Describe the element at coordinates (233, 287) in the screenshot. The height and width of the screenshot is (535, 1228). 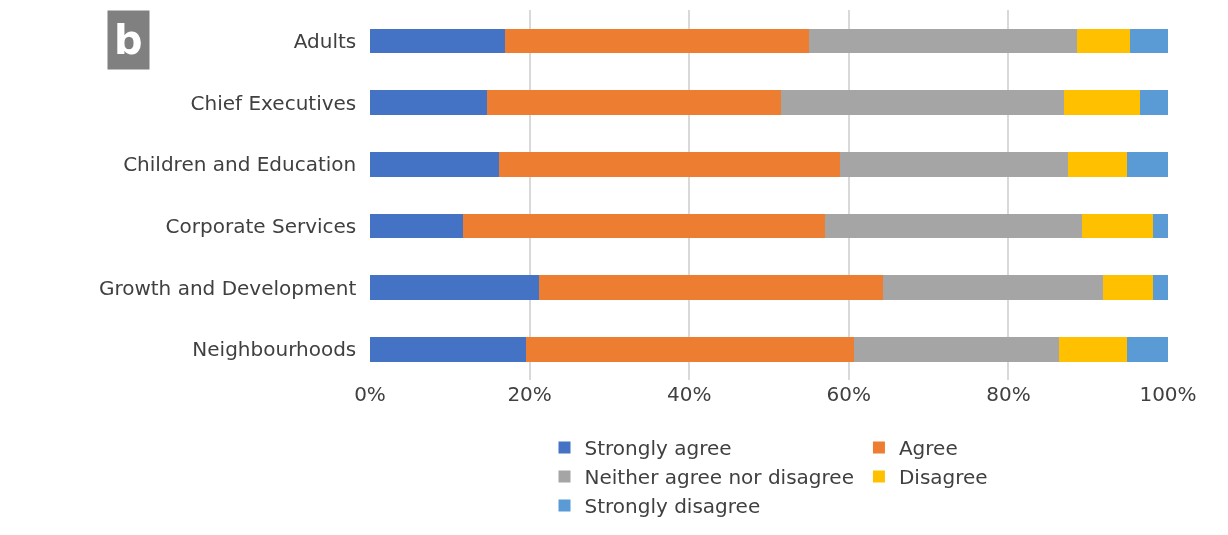
I see `y-tick-label: Growth and Development` at that location.